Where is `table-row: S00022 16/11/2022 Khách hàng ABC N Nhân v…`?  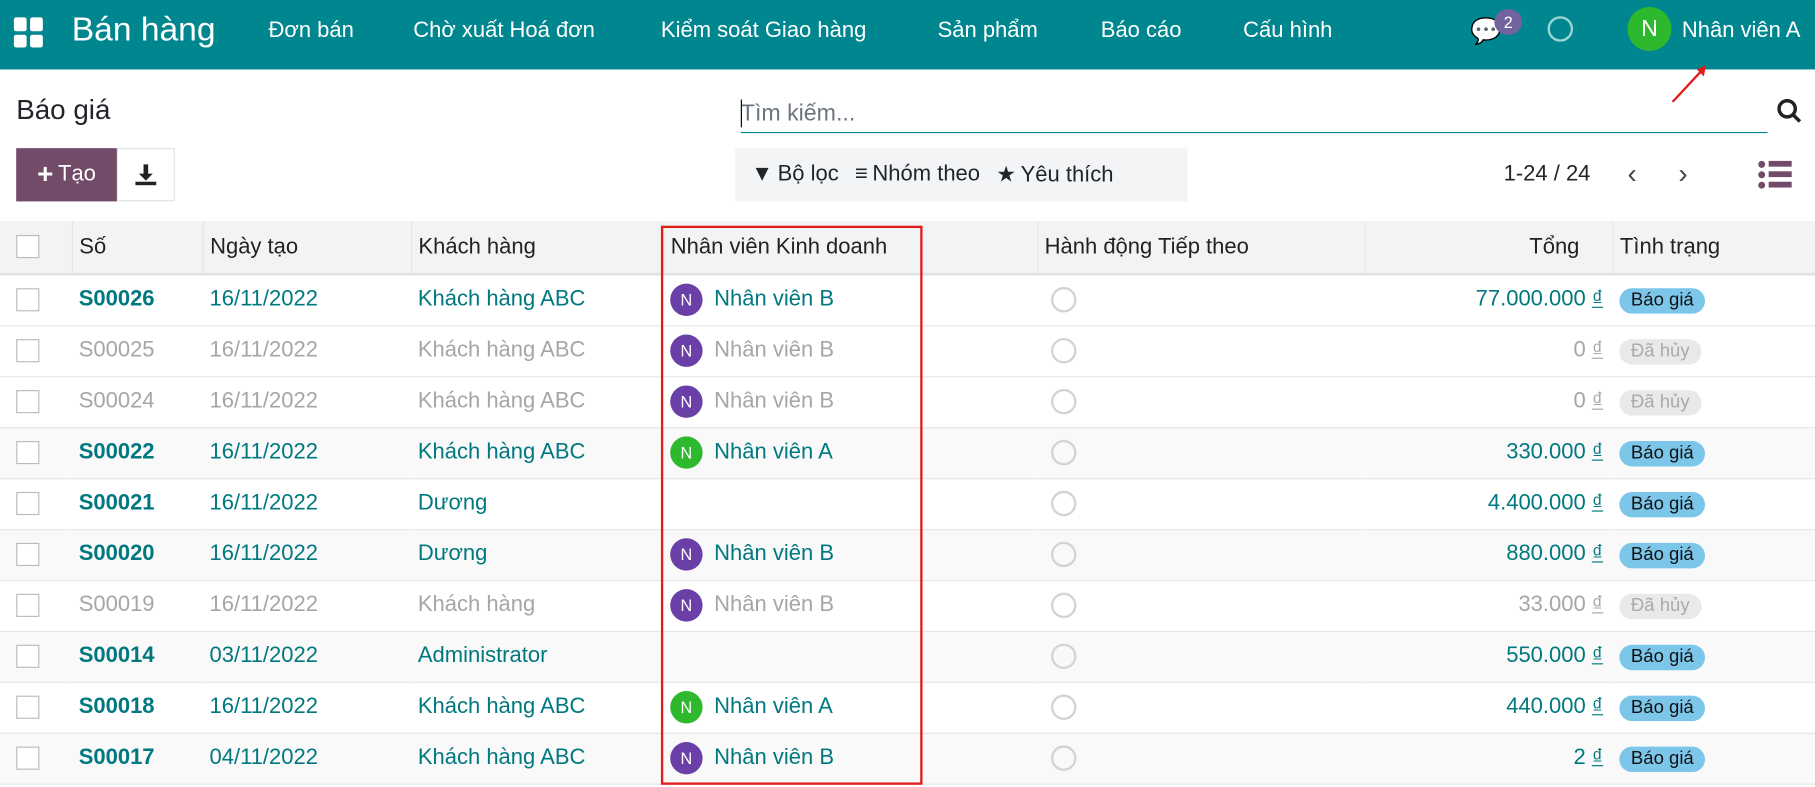
table-row: S00022 16/11/2022 Khách hàng ABC N Nhân v… is located at coordinates (907, 453).